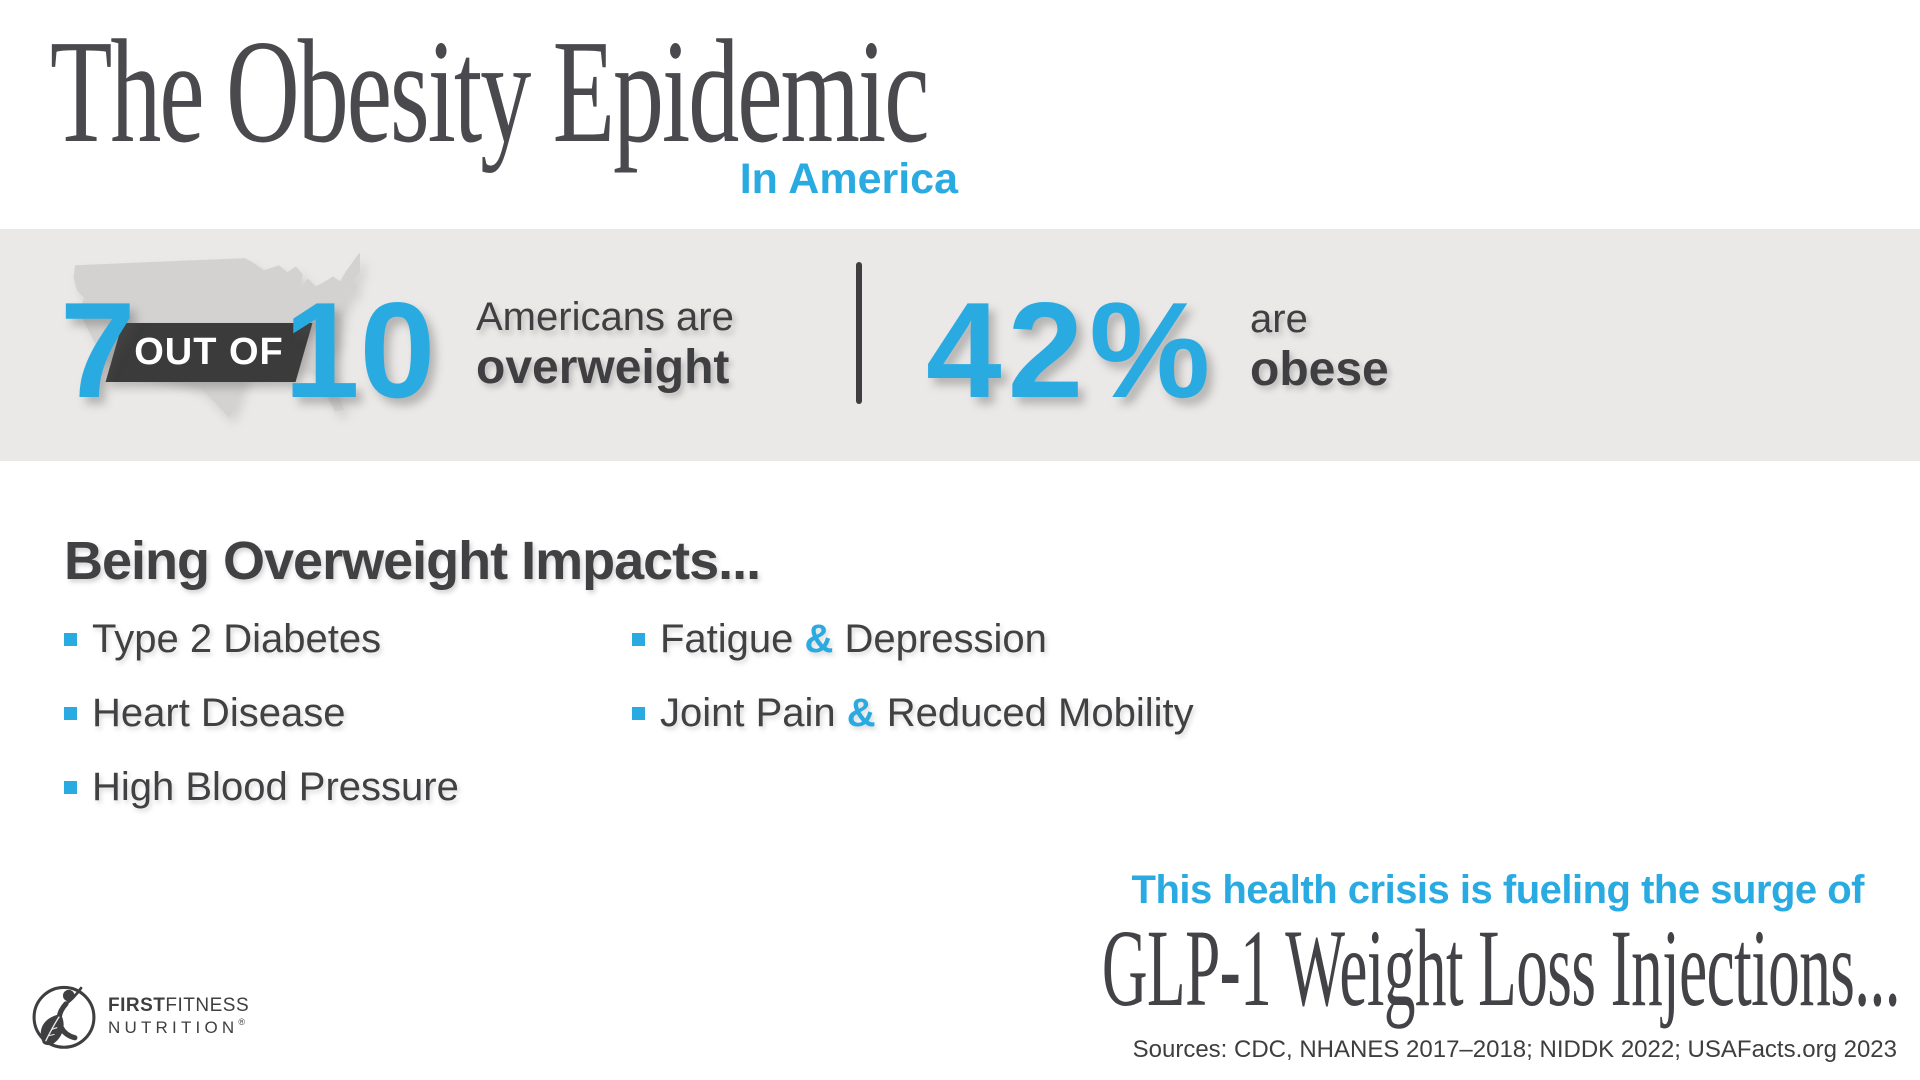  I want to click on impact-label: High Blood Pressure, so click(275, 787).